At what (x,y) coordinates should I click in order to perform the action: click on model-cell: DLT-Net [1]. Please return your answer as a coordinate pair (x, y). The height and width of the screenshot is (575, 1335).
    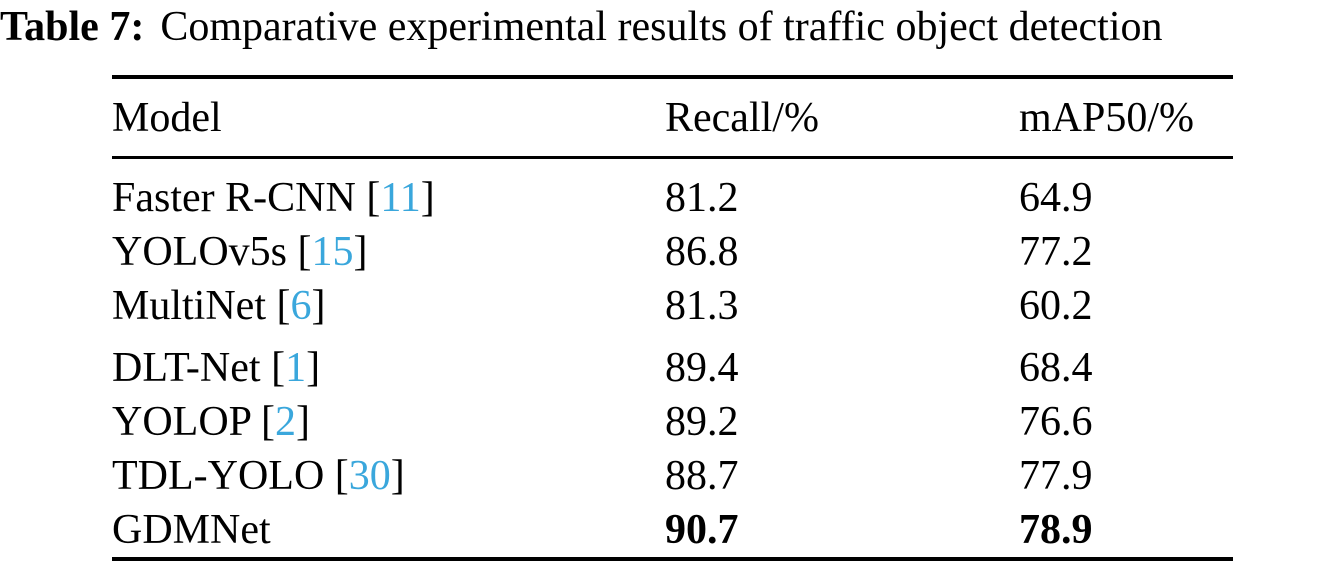
    Looking at the image, I should click on (388, 368).